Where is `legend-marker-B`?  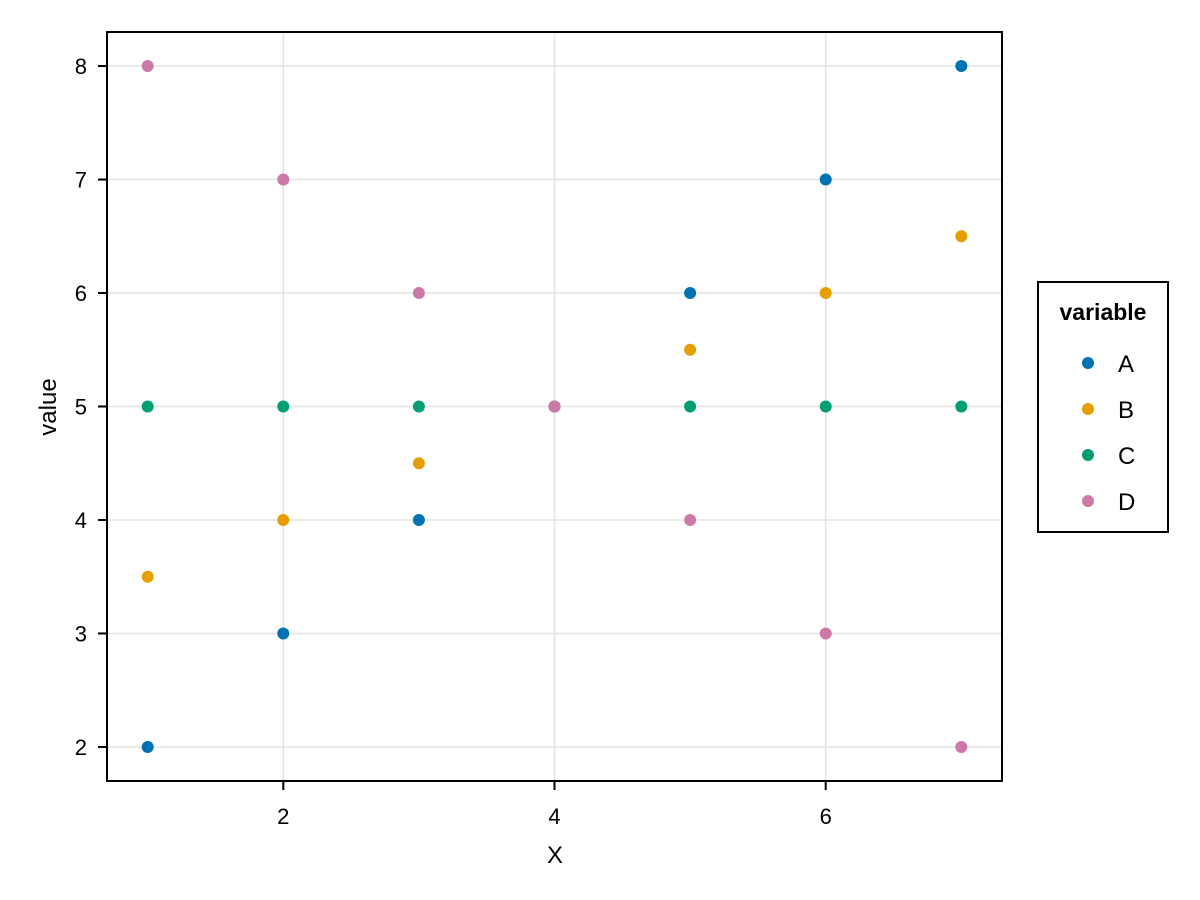
legend-marker-B is located at coordinates (1088, 409).